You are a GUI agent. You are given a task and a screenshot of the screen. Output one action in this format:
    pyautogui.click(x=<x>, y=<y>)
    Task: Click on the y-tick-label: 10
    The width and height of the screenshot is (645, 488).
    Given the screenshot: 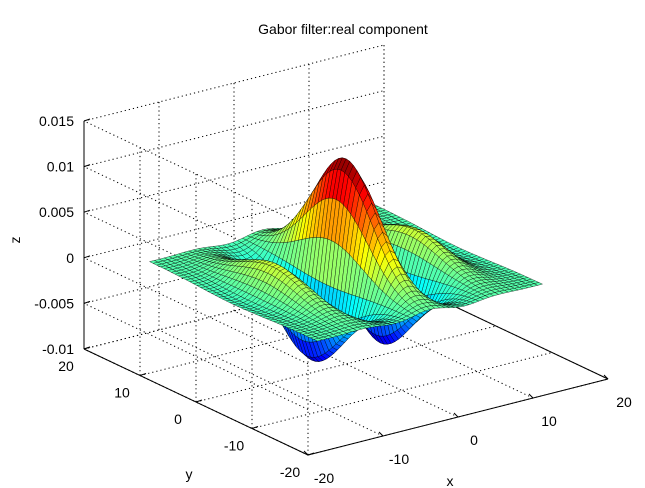 What is the action you would take?
    pyautogui.click(x=122, y=393)
    